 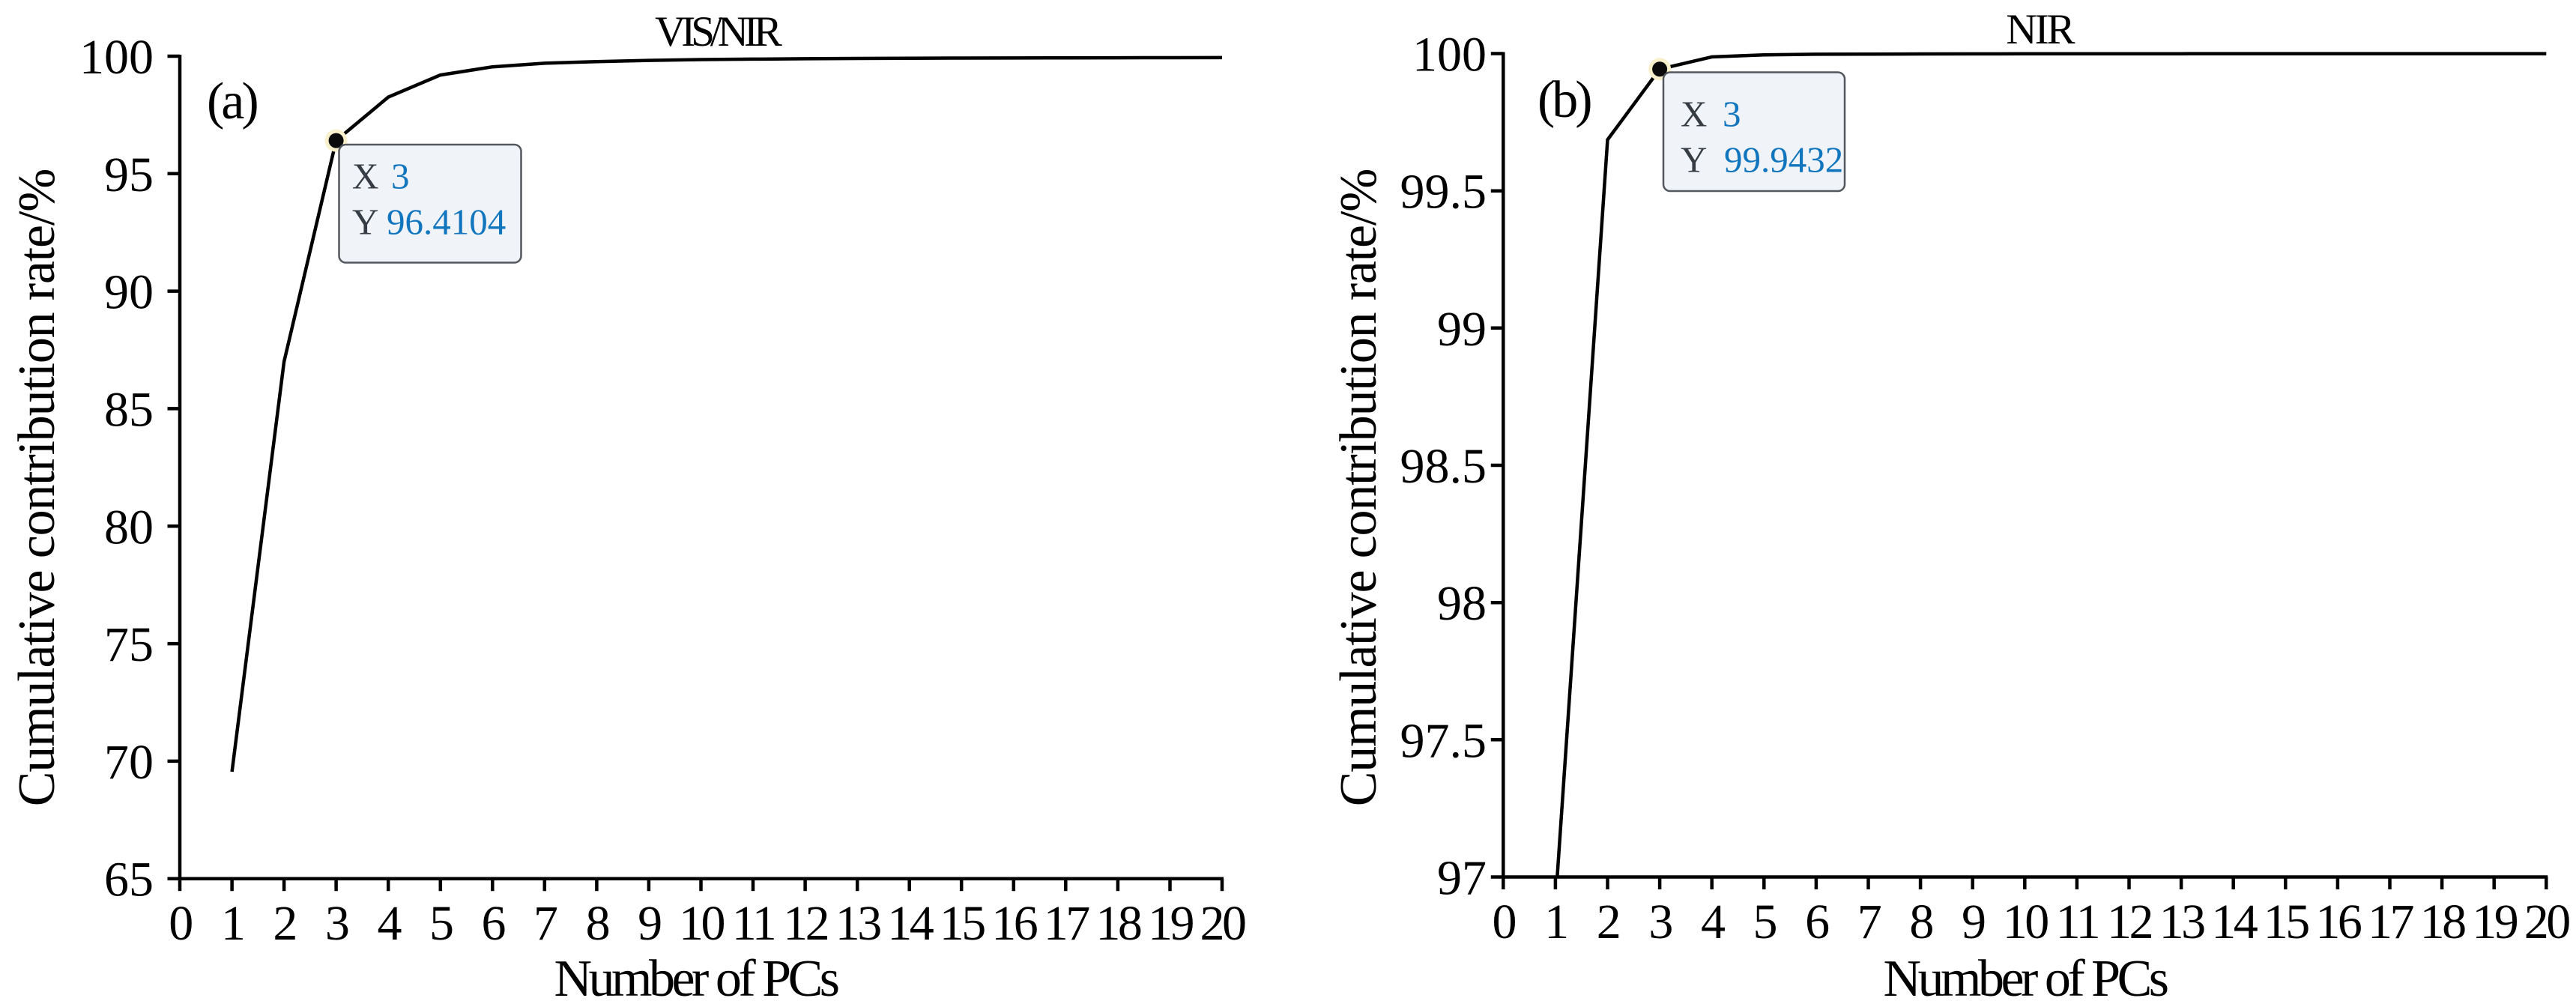 What do you see at coordinates (129, 292) in the screenshot?
I see `svg-text: 90` at bounding box center [129, 292].